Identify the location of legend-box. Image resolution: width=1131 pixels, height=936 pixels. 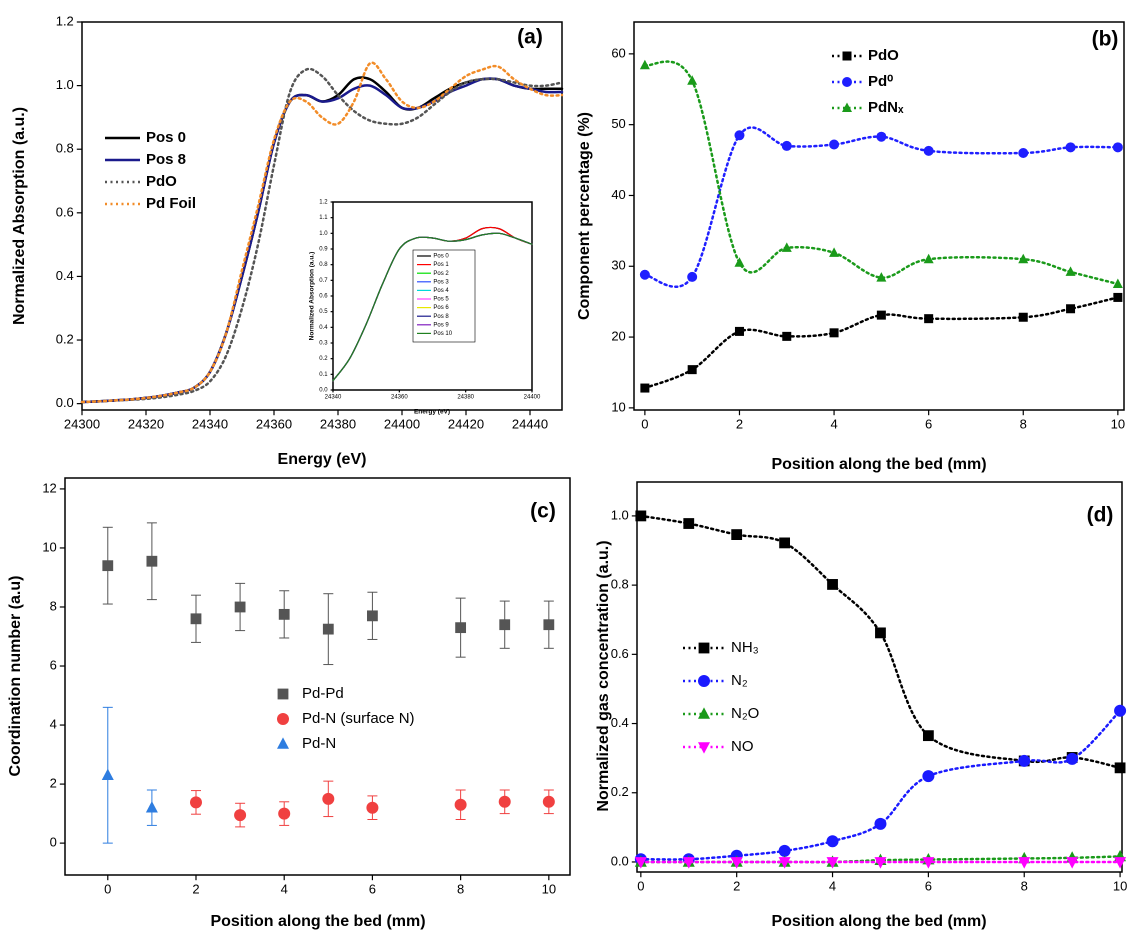
(444, 296).